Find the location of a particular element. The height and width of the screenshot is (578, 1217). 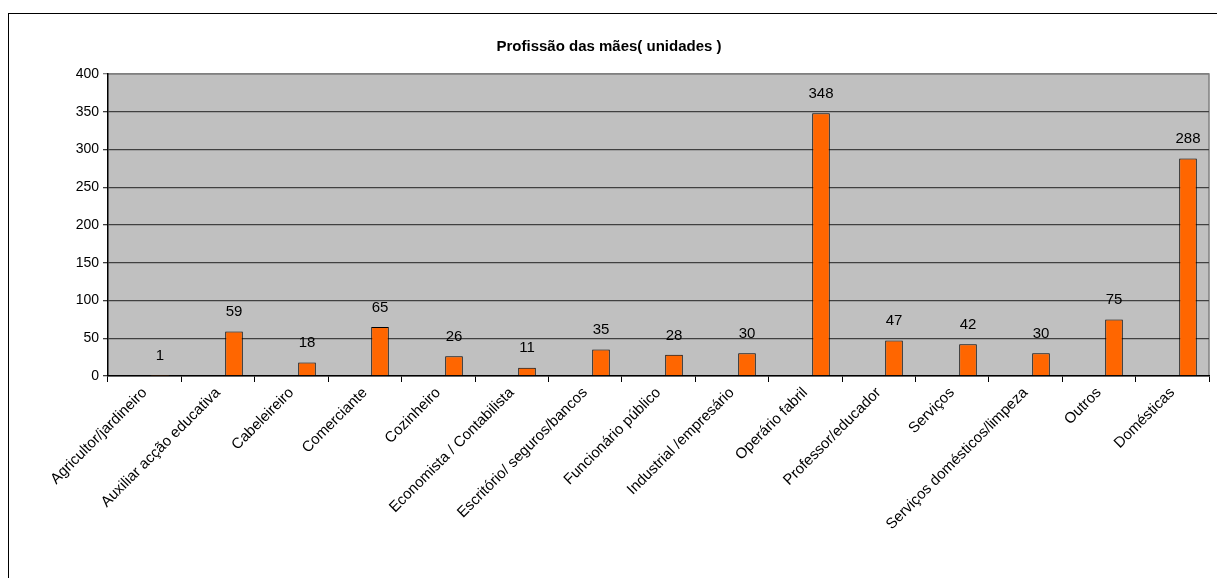

data-label: 35 is located at coordinates (601, 329).